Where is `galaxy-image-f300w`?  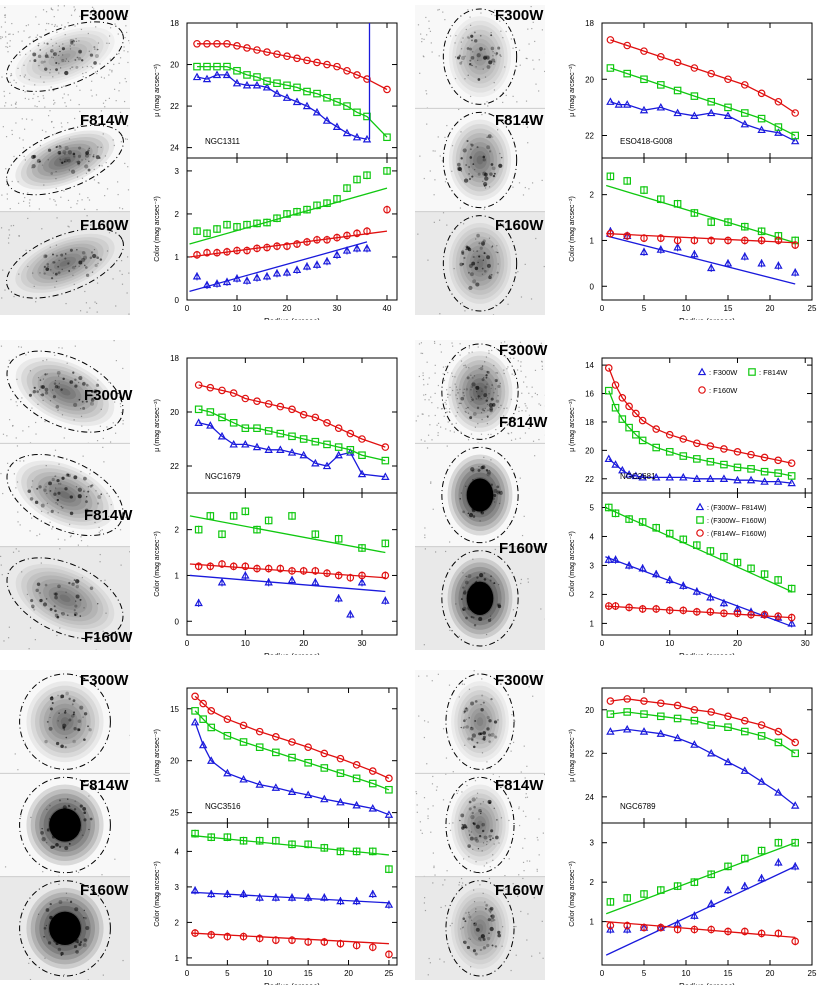
galaxy-image-f300w is located at coordinates (480, 57).